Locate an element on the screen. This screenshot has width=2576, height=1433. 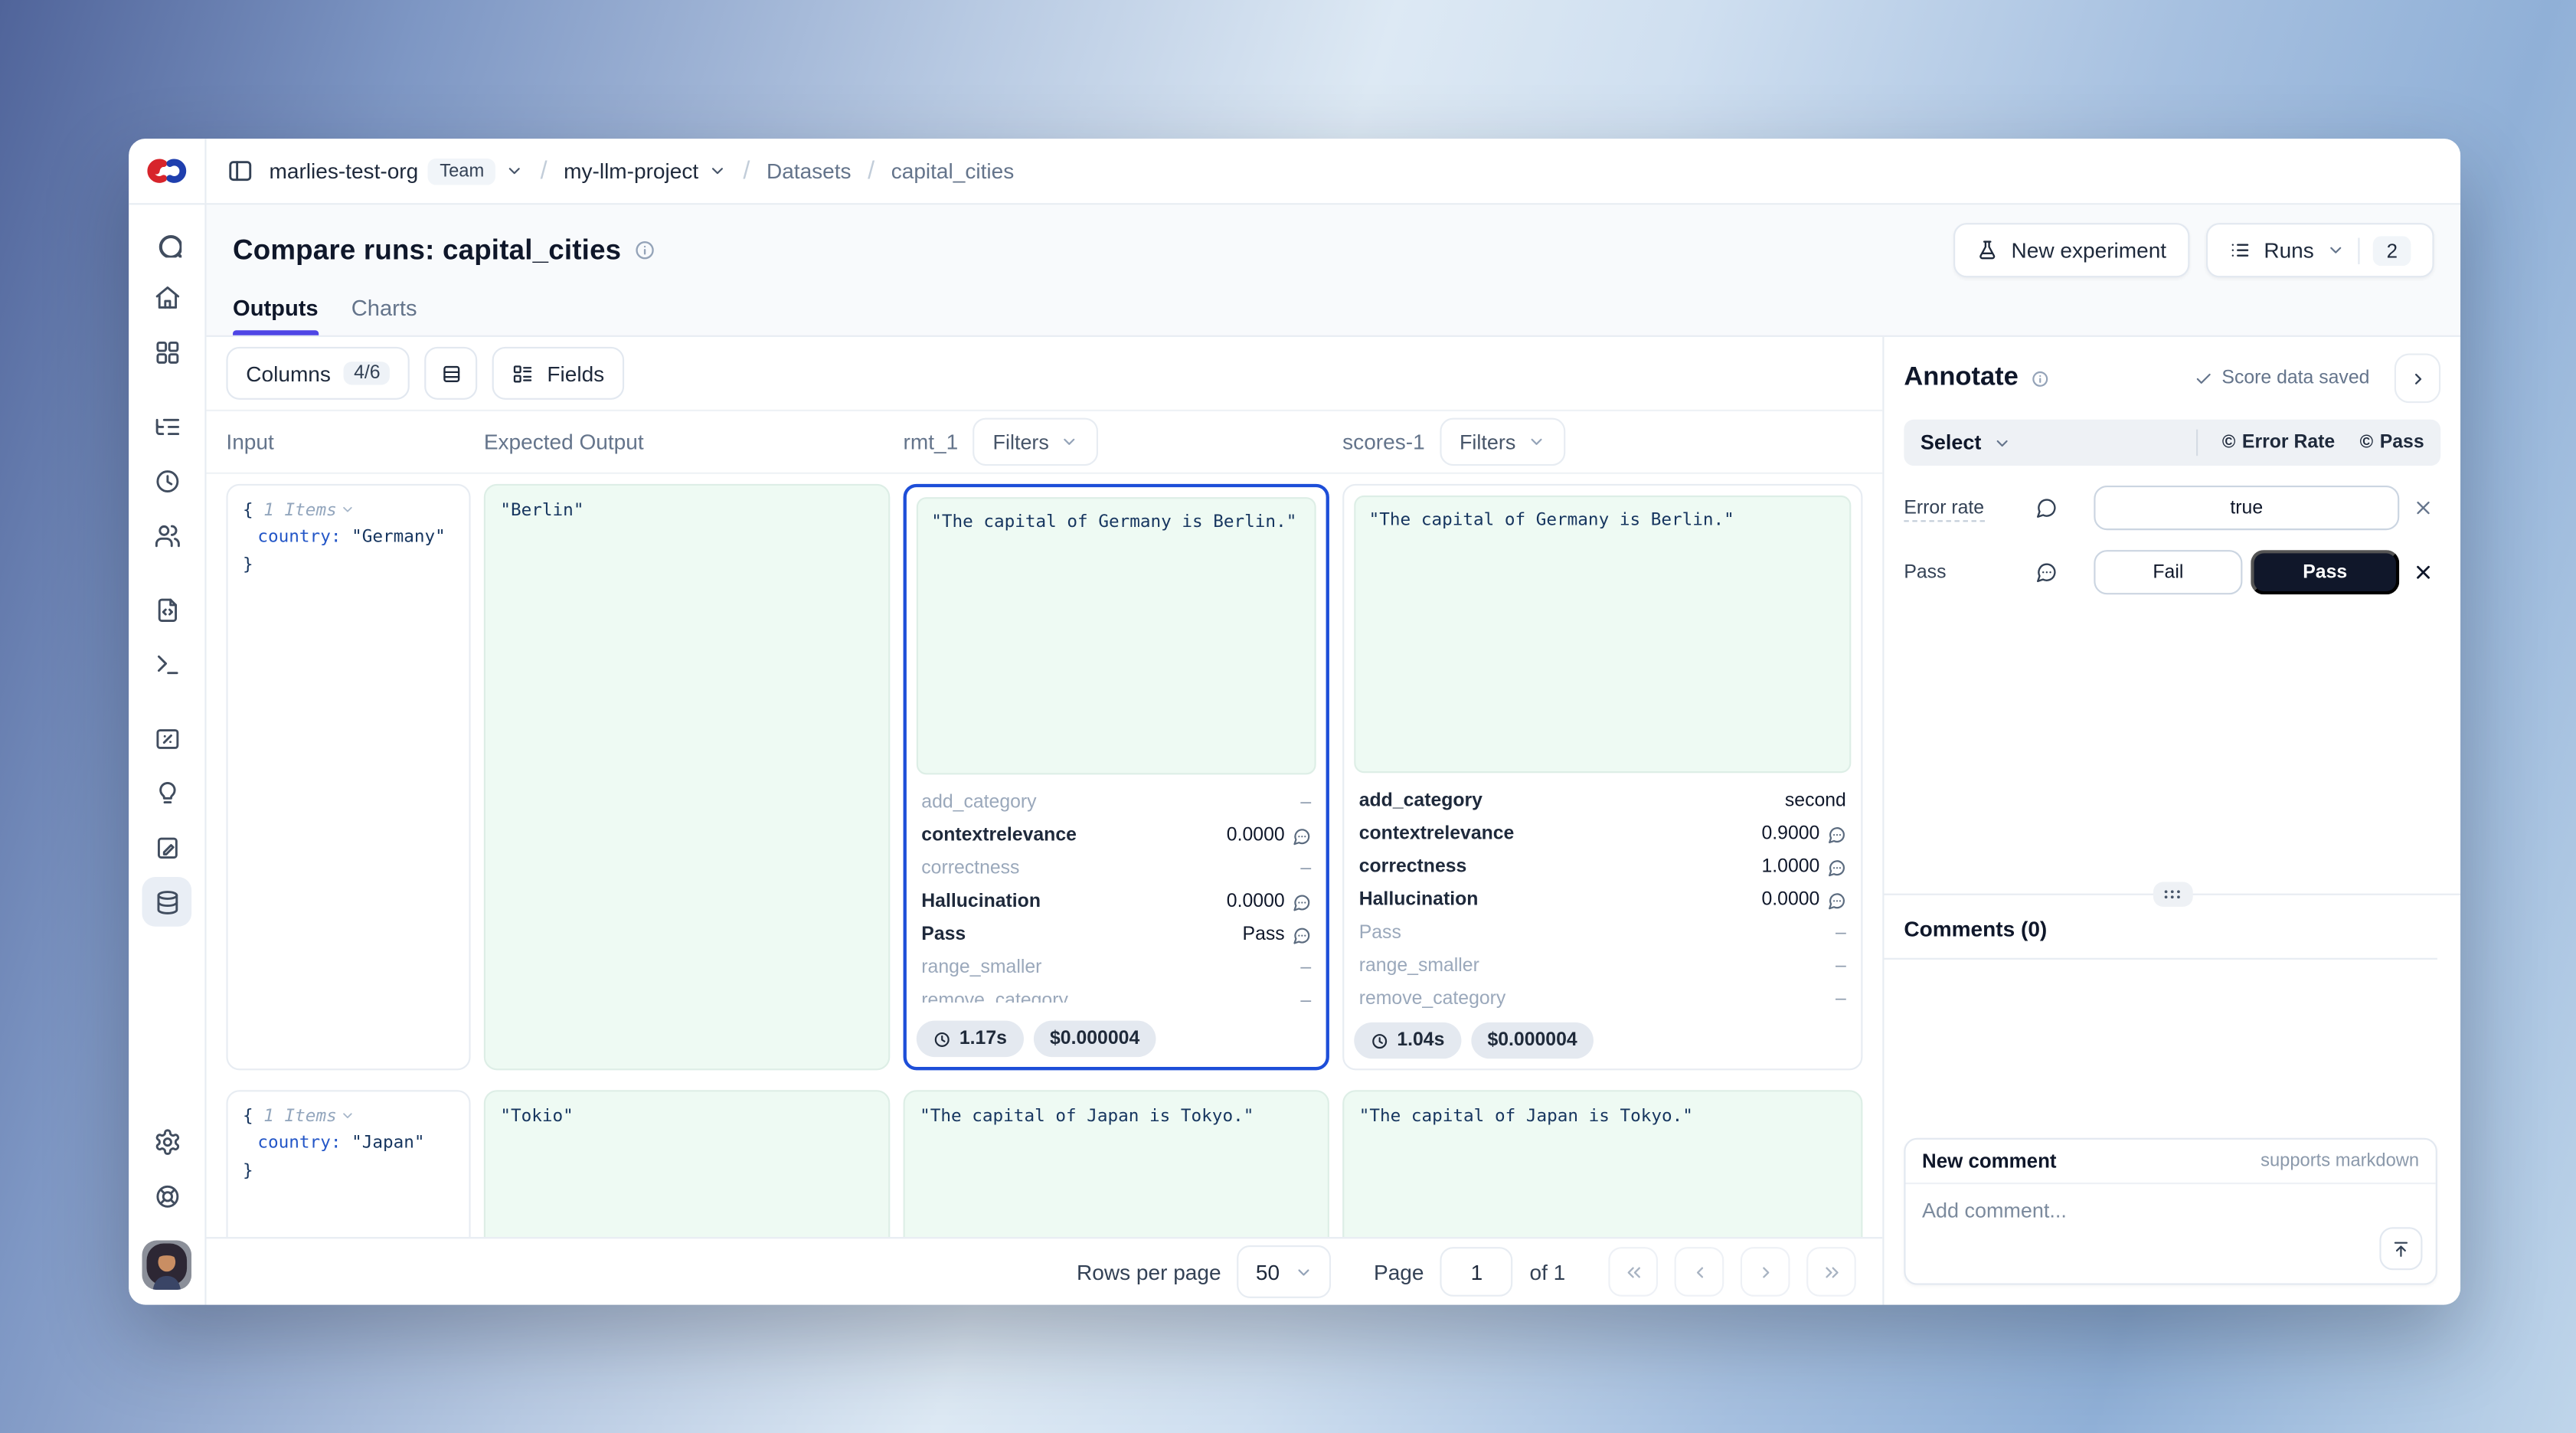
annotate-score-row-pass: Pass Fail Pass is located at coordinates (2172, 562).